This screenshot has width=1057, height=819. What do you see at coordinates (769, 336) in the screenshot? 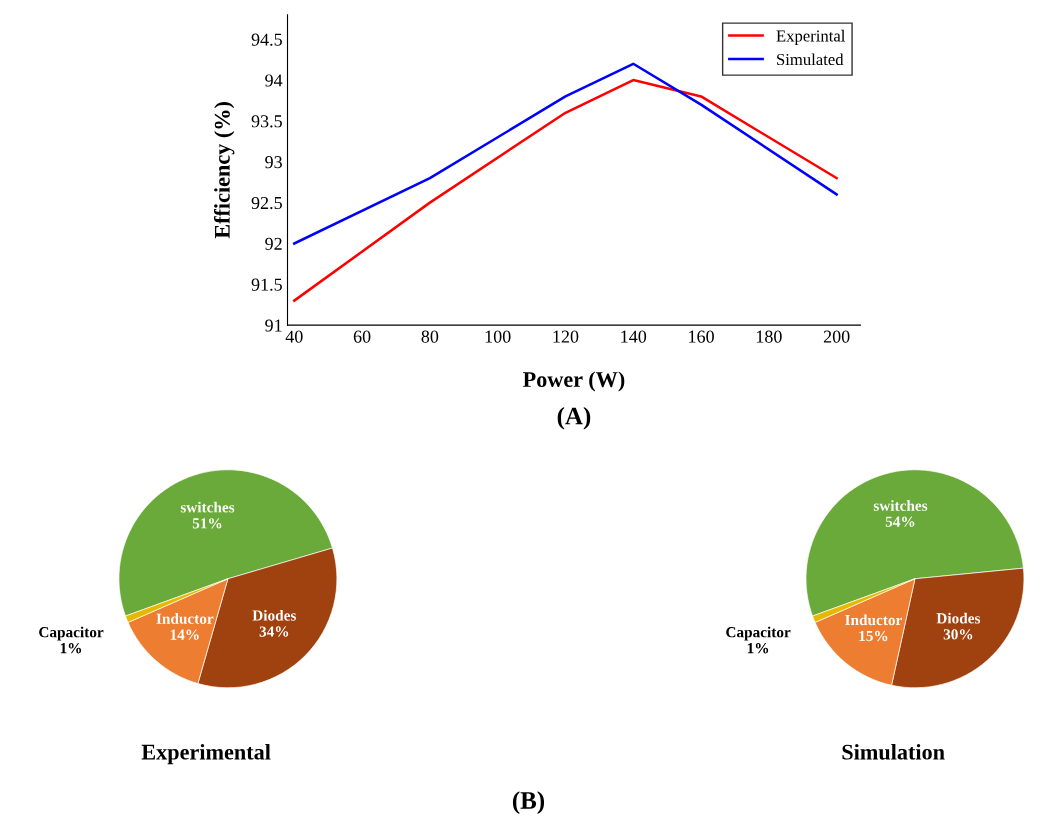
I see `x-tick-label: 180` at bounding box center [769, 336].